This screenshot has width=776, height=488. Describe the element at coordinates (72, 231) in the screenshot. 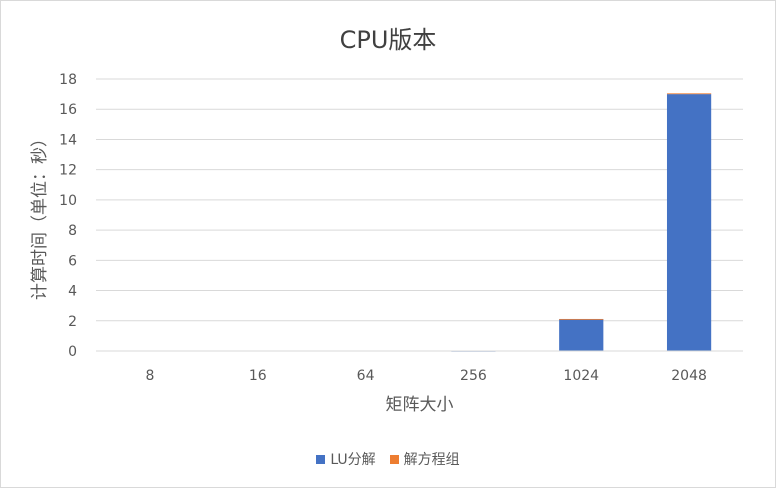

I see `y-tick-label: 8` at that location.